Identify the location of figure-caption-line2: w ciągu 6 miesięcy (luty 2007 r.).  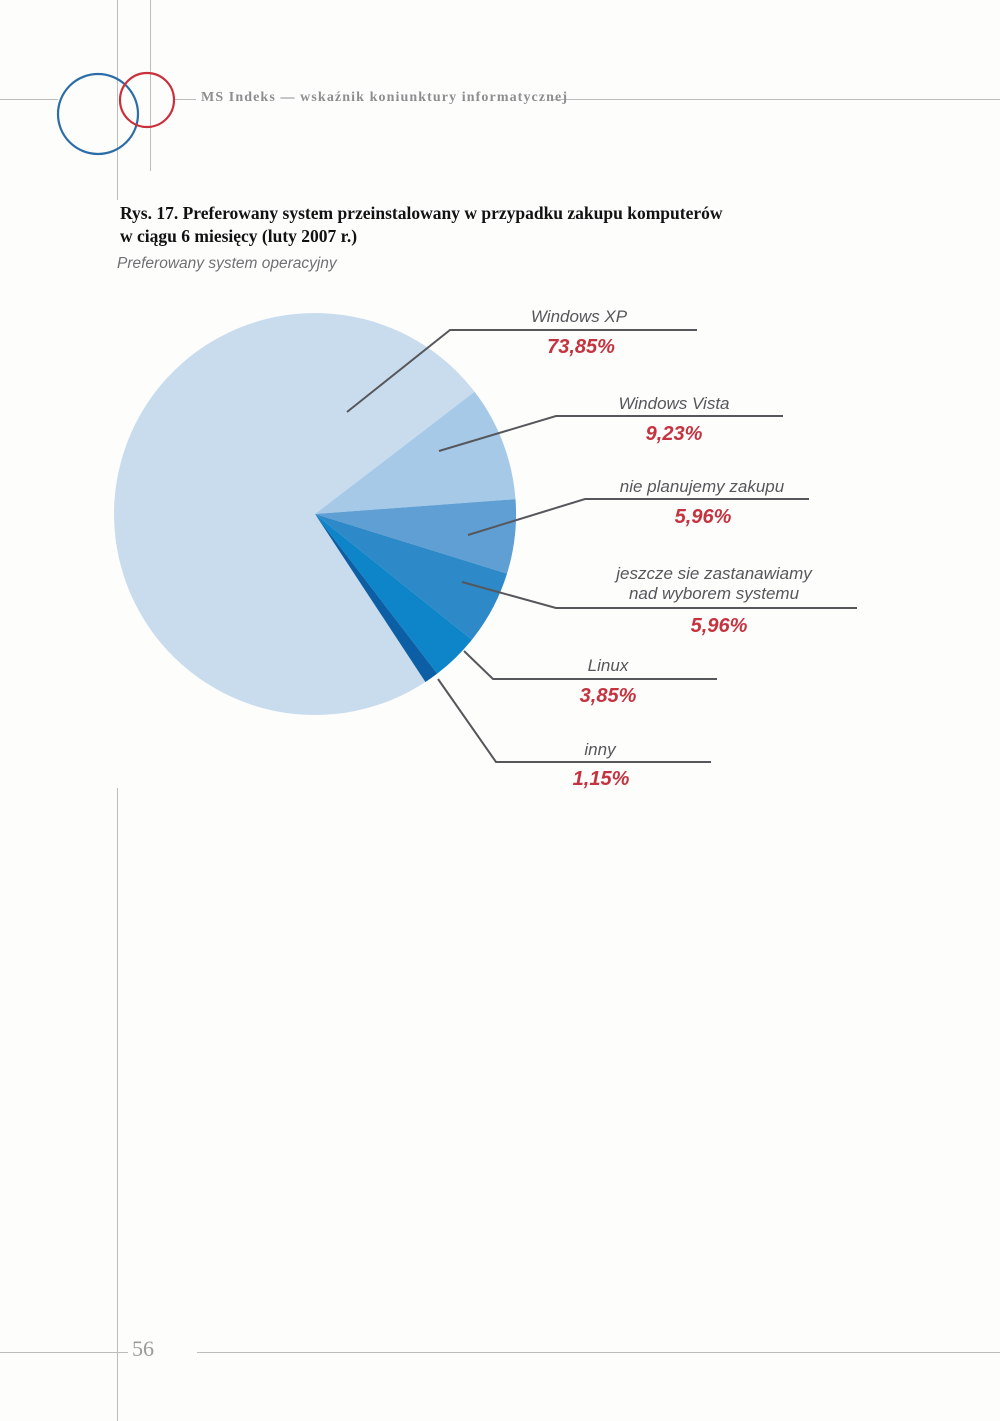
(239, 236).